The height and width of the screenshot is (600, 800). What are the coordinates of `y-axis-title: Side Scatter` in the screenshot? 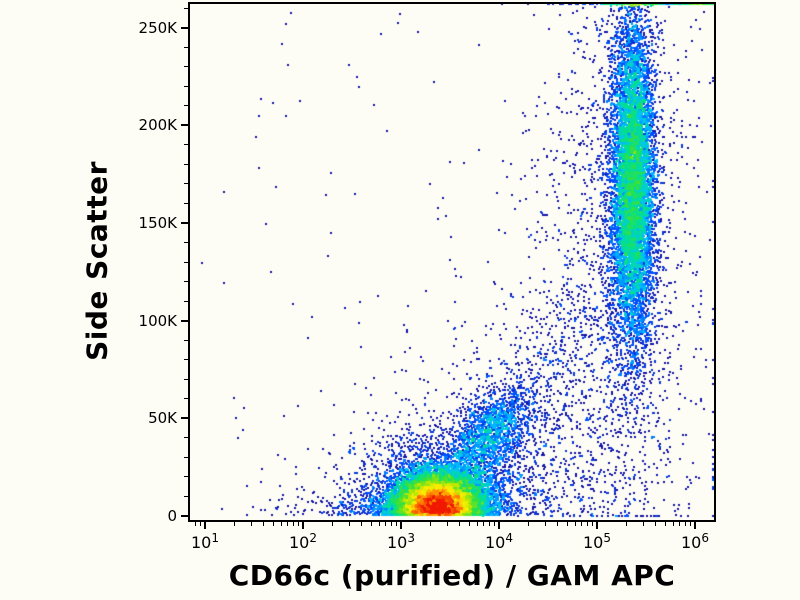 It's located at (97, 261).